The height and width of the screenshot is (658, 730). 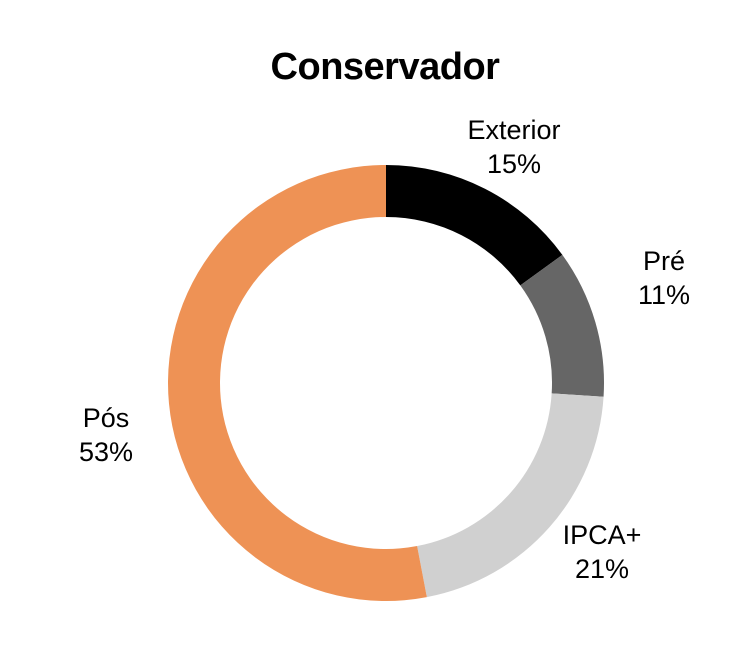 I want to click on slice-label-ipca: IPCA+ 21%, so click(x=602, y=552).